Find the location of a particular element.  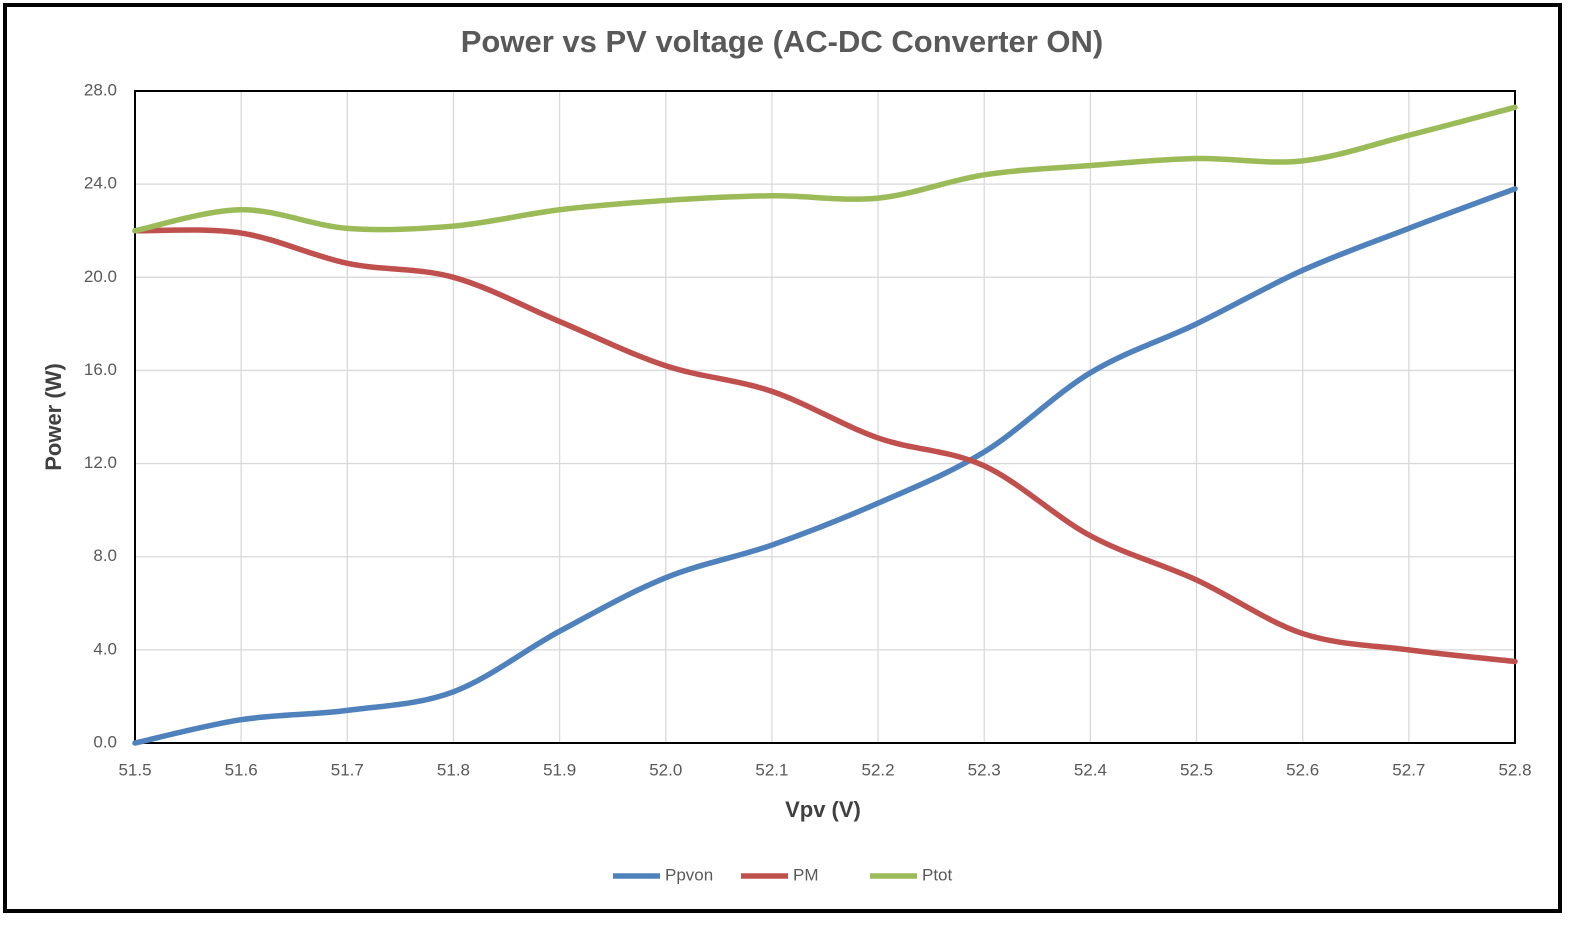

y-tick-label: 4.0 is located at coordinates (105, 648).